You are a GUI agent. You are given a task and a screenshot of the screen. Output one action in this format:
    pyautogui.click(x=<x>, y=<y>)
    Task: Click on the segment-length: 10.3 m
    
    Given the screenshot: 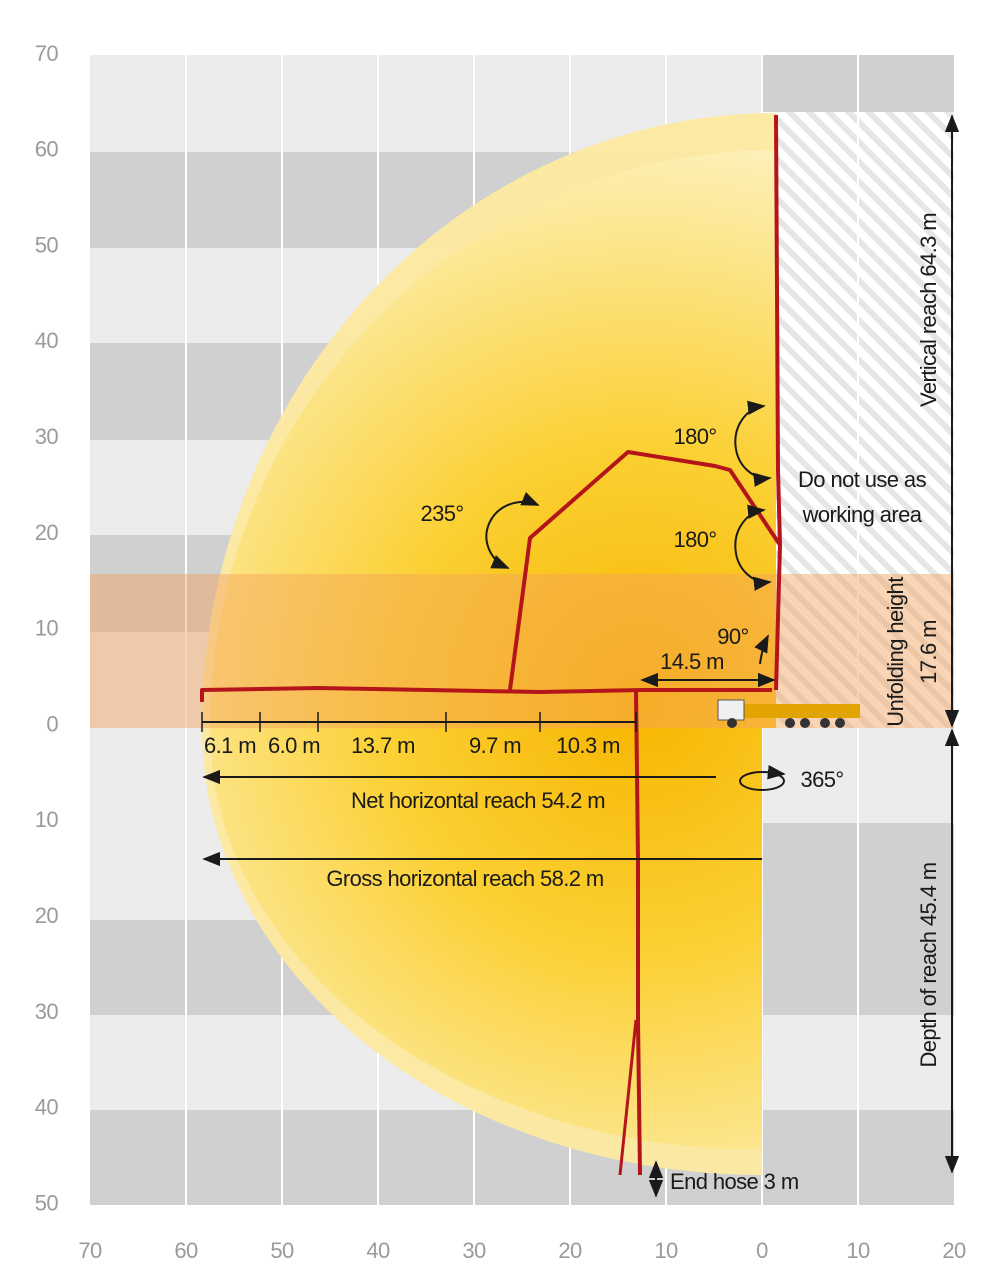 What is the action you would take?
    pyautogui.click(x=588, y=745)
    